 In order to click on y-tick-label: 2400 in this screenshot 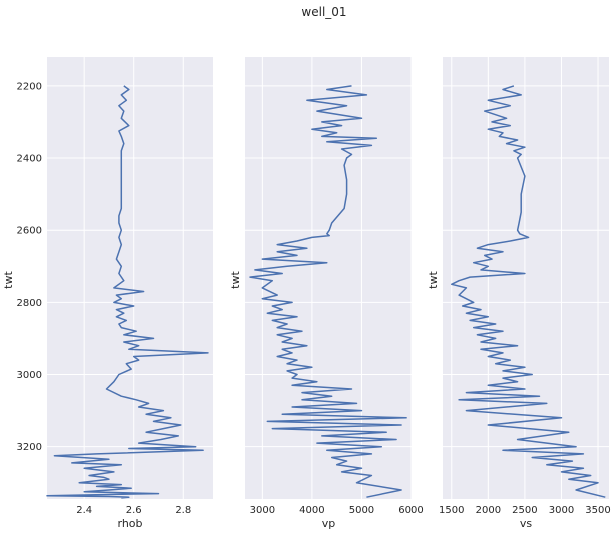, I will do `click(29, 159)`.